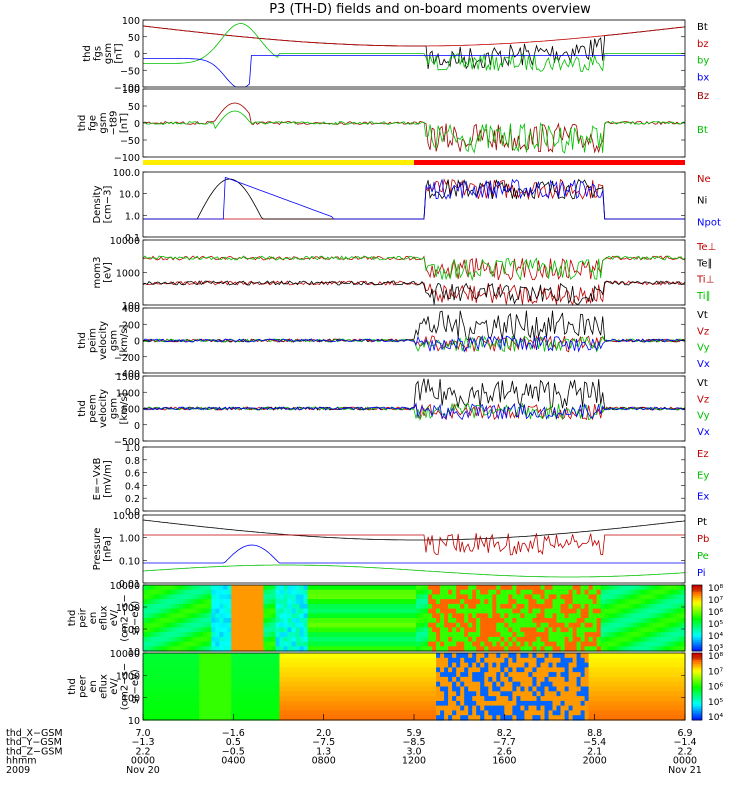 This screenshot has height=800, width=750. I want to click on peir_spectrogram-ylabel-line: peir, so click(83, 617).